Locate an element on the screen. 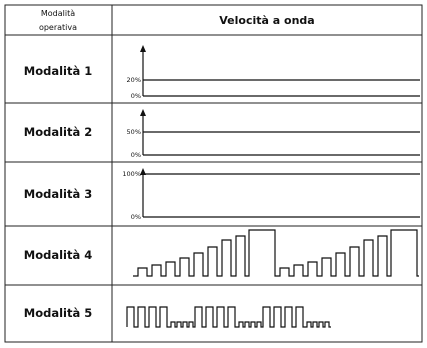 The height and width of the screenshot is (348, 427). row-label: Modalità 2 is located at coordinates (58, 132).